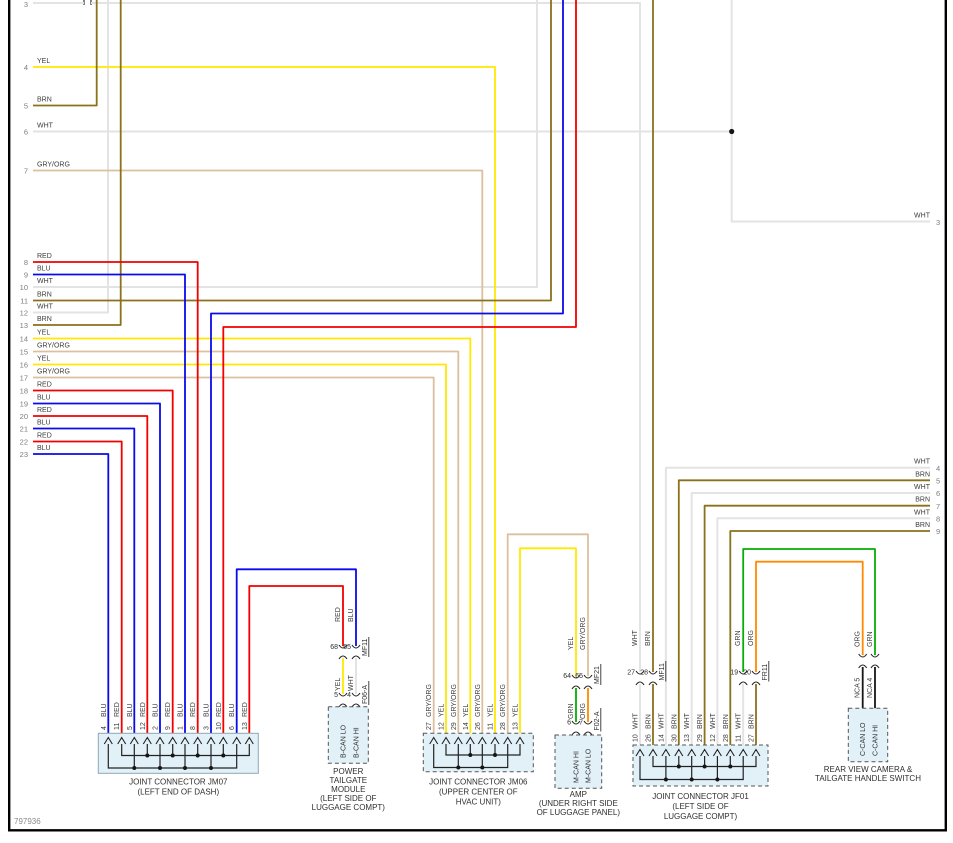 The width and height of the screenshot is (953, 843). I want to click on wire-color-label: YEL, so click(571, 643).